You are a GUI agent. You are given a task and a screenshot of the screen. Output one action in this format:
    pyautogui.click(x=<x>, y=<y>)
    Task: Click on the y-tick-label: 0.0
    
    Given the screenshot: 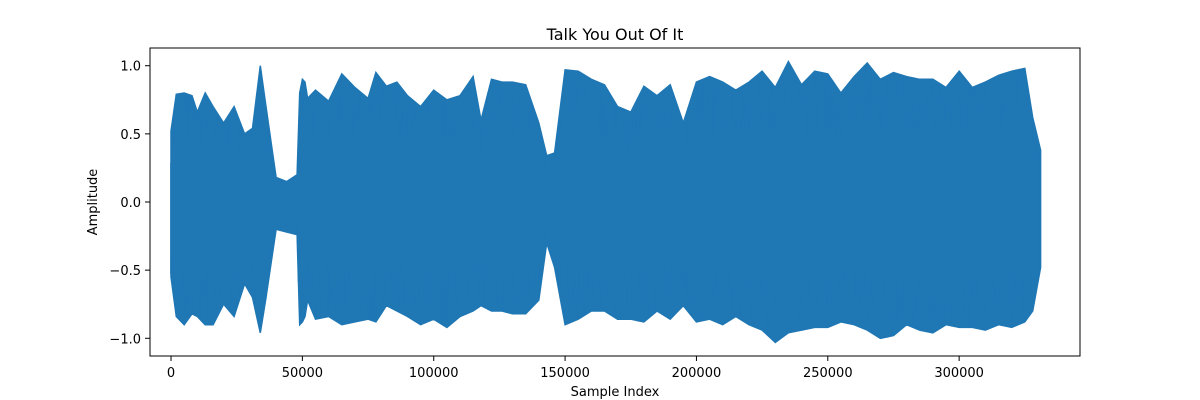 What is the action you would take?
    pyautogui.click(x=130, y=203)
    